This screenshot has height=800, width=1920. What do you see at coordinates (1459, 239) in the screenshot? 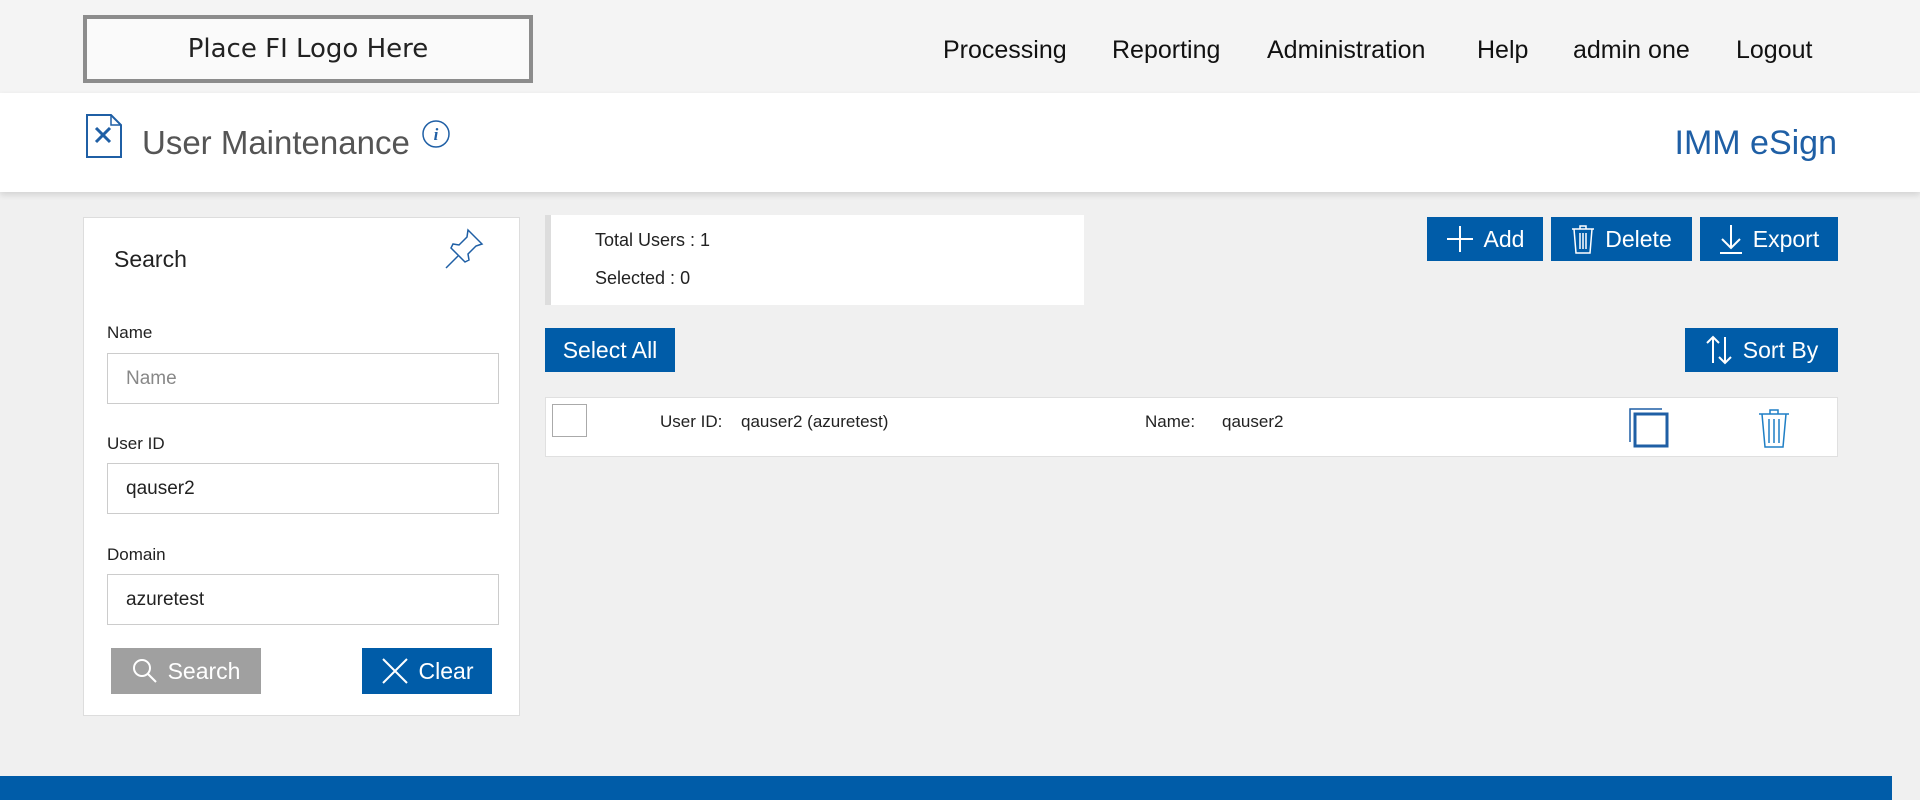
I see `plus-icon` at bounding box center [1459, 239].